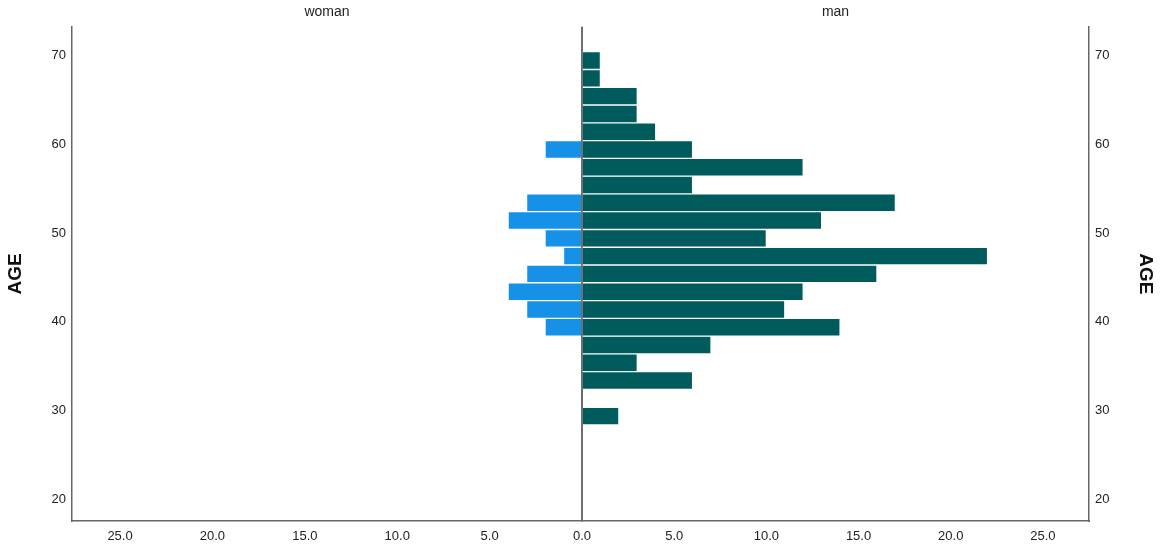 This screenshot has width=1161, height=551. Describe the element at coordinates (582, 536) in the screenshot. I see `x-tick-label: 0.0` at that location.